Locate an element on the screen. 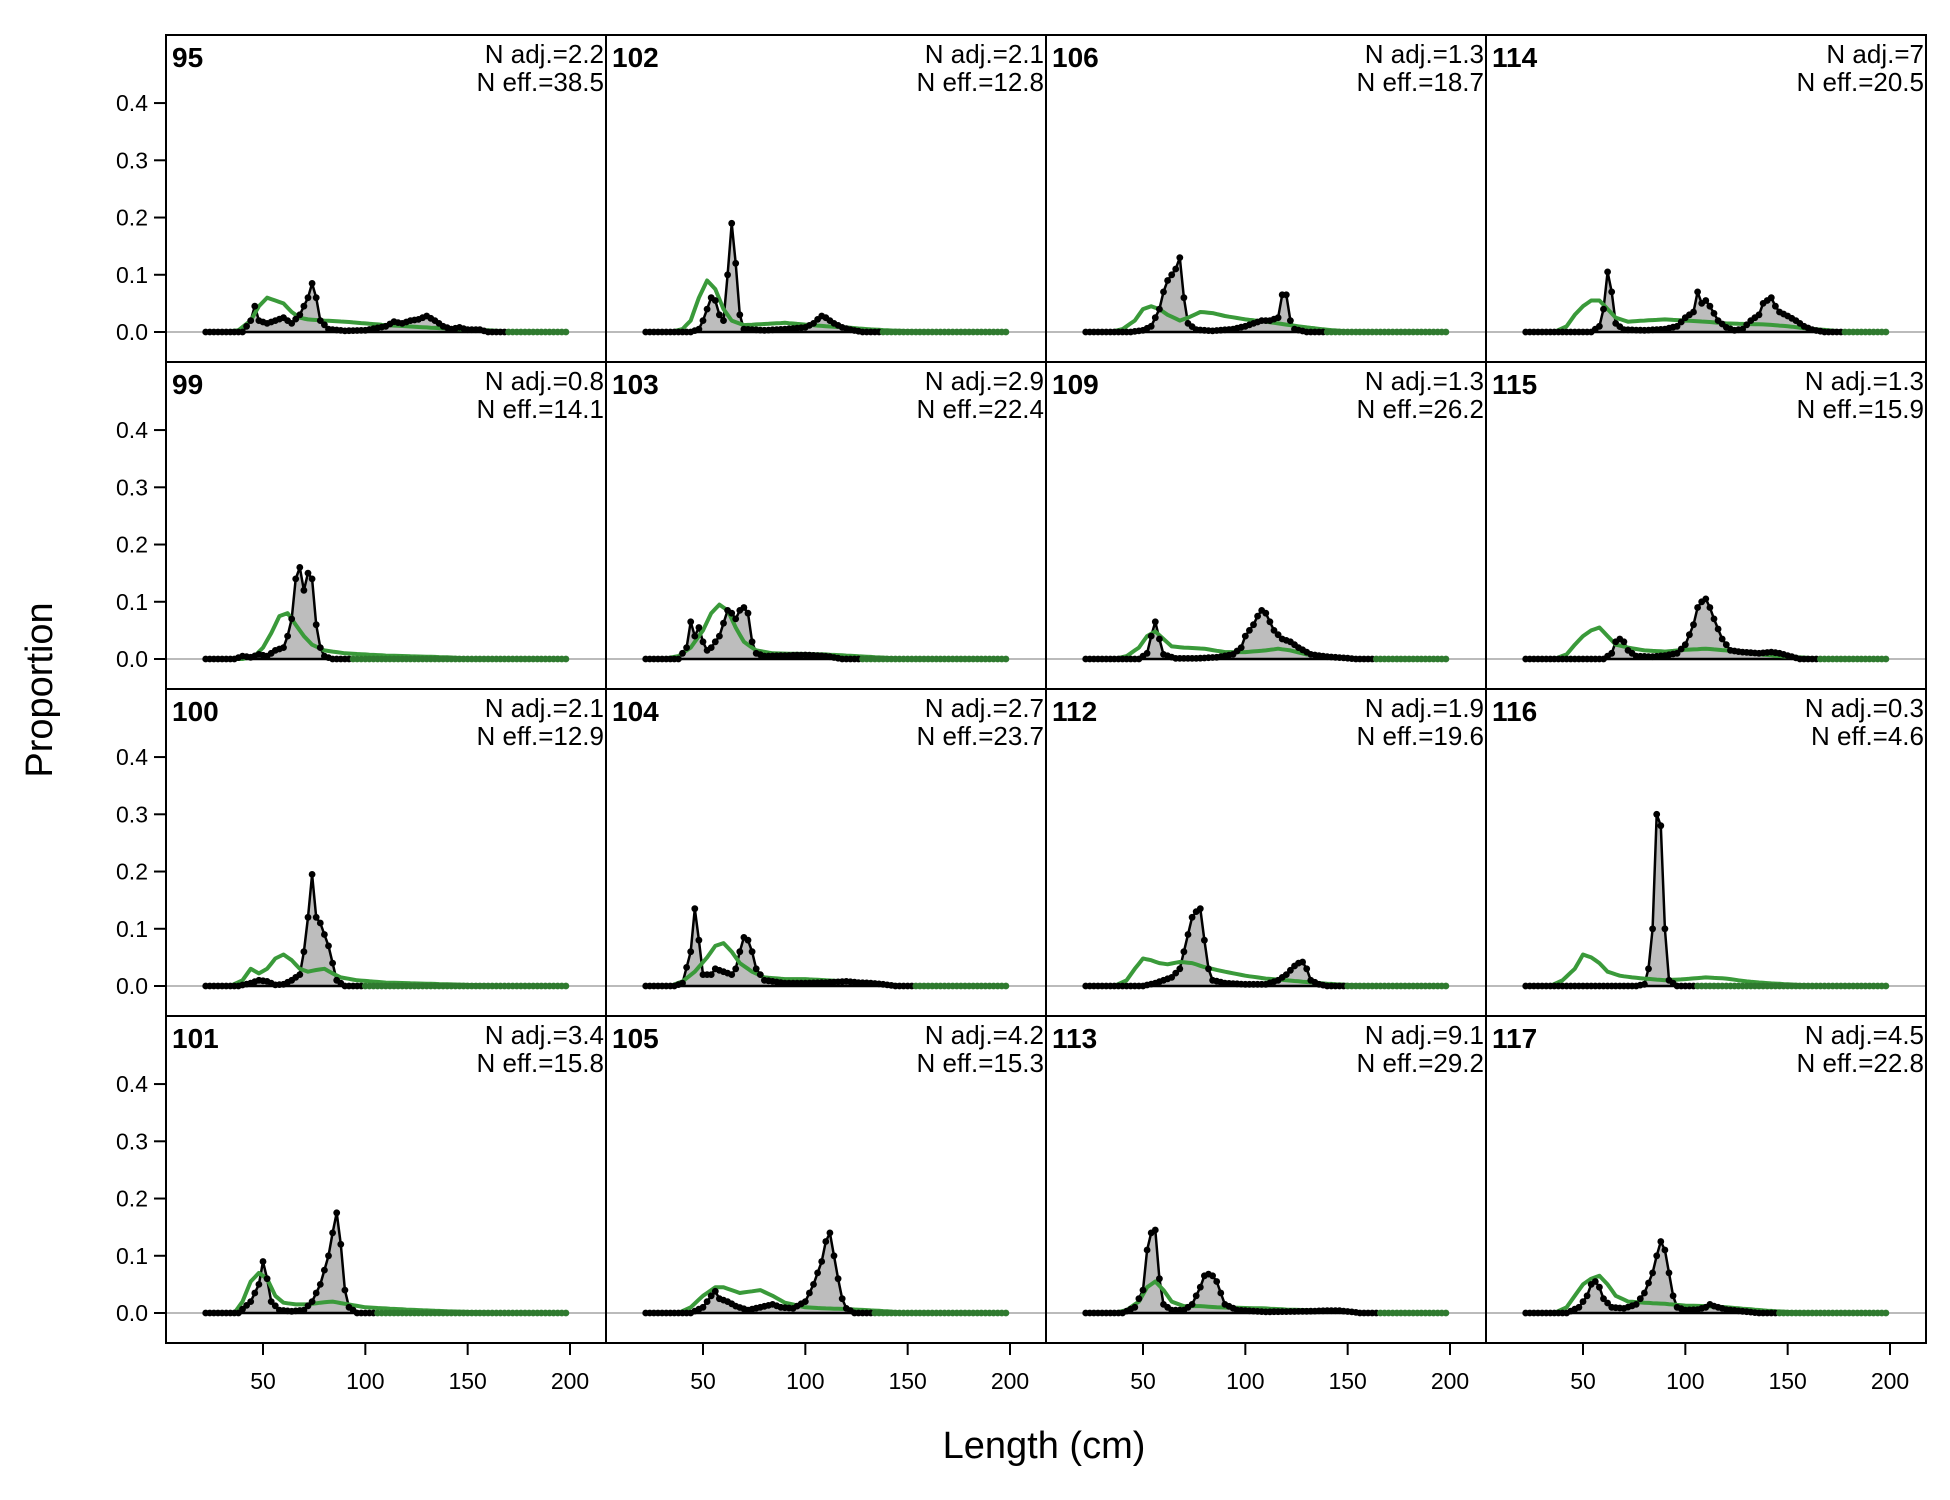  panel-112: 112 N adj.=1.9N eff.=19.6 is located at coordinates (1266, 852).